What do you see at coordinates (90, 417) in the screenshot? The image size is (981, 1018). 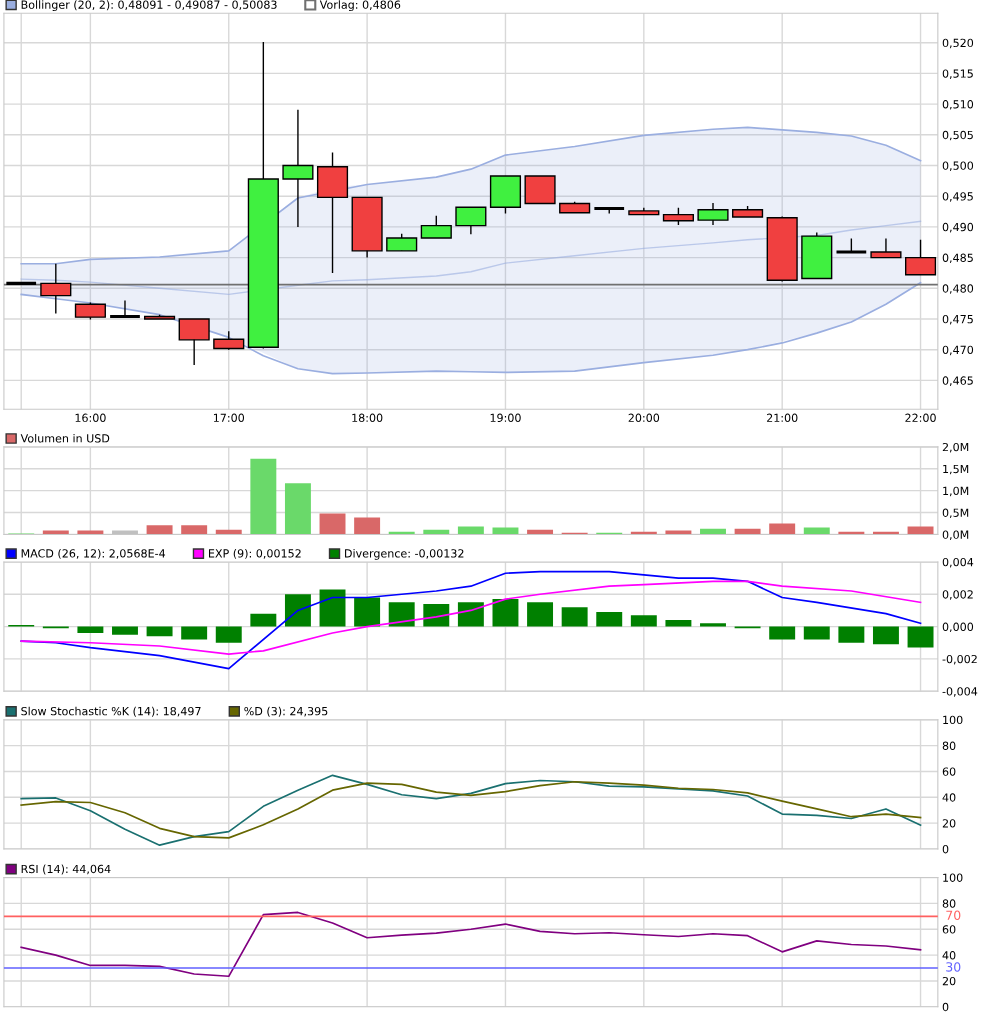 I see `x-tick-label: 16:00` at bounding box center [90, 417].